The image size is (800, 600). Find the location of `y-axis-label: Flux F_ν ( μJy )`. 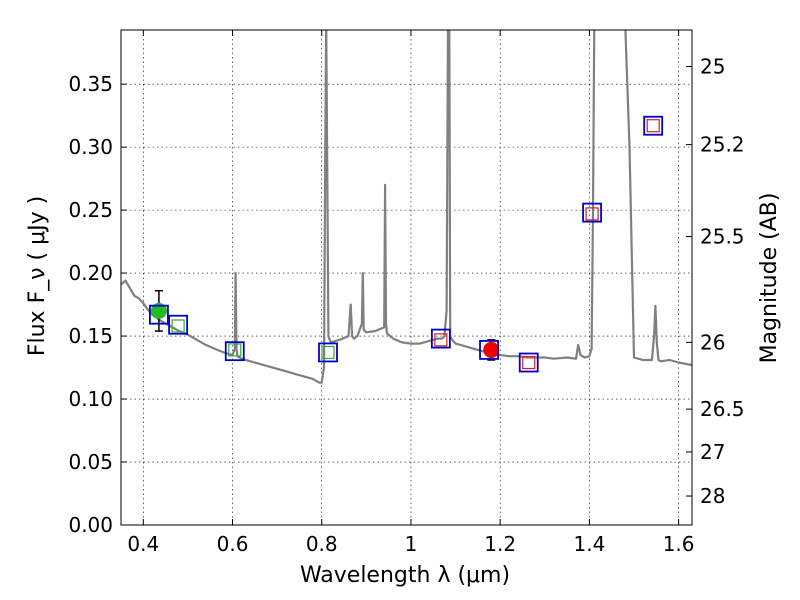

y-axis-label: Flux F_ν ( μJy ) is located at coordinates (37, 276).